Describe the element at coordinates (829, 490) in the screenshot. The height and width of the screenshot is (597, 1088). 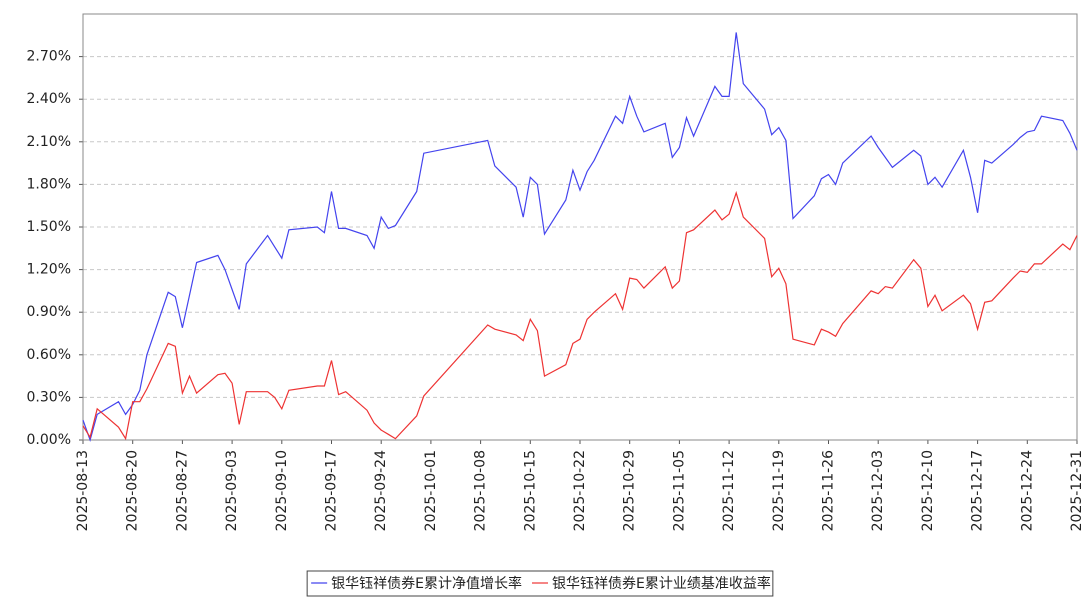
I see `x-tick-label: 2025-11-26` at that location.